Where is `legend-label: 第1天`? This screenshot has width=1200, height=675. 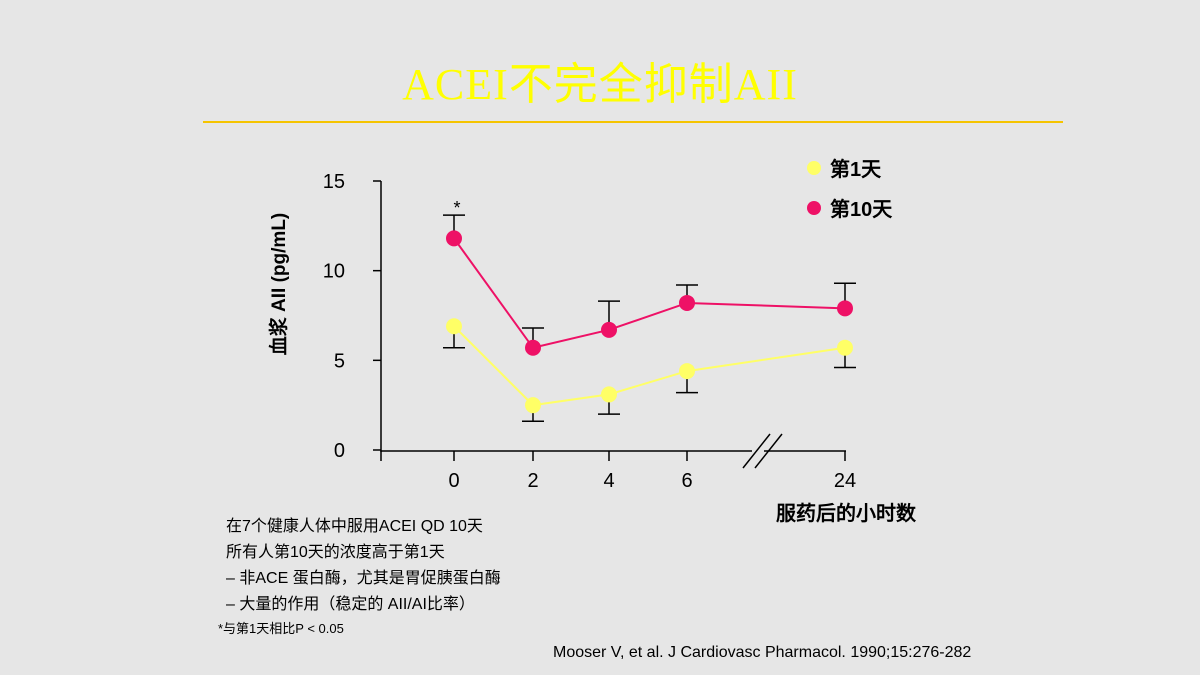 legend-label: 第1天 is located at coordinates (856, 169).